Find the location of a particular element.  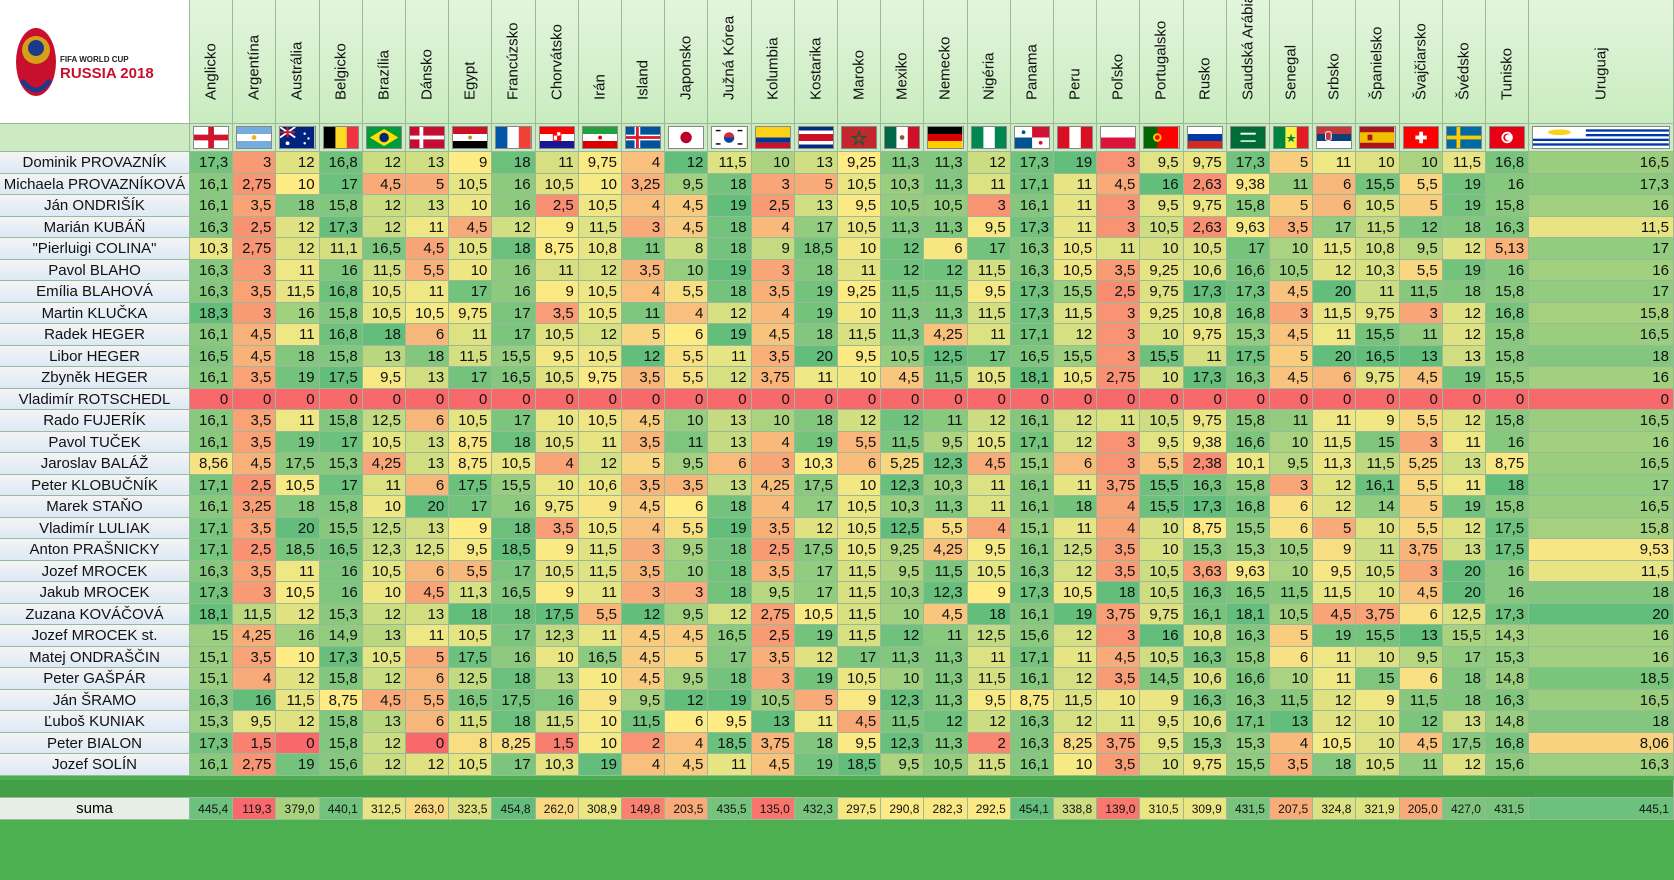

score-cell: 3,25 is located at coordinates (255, 507).